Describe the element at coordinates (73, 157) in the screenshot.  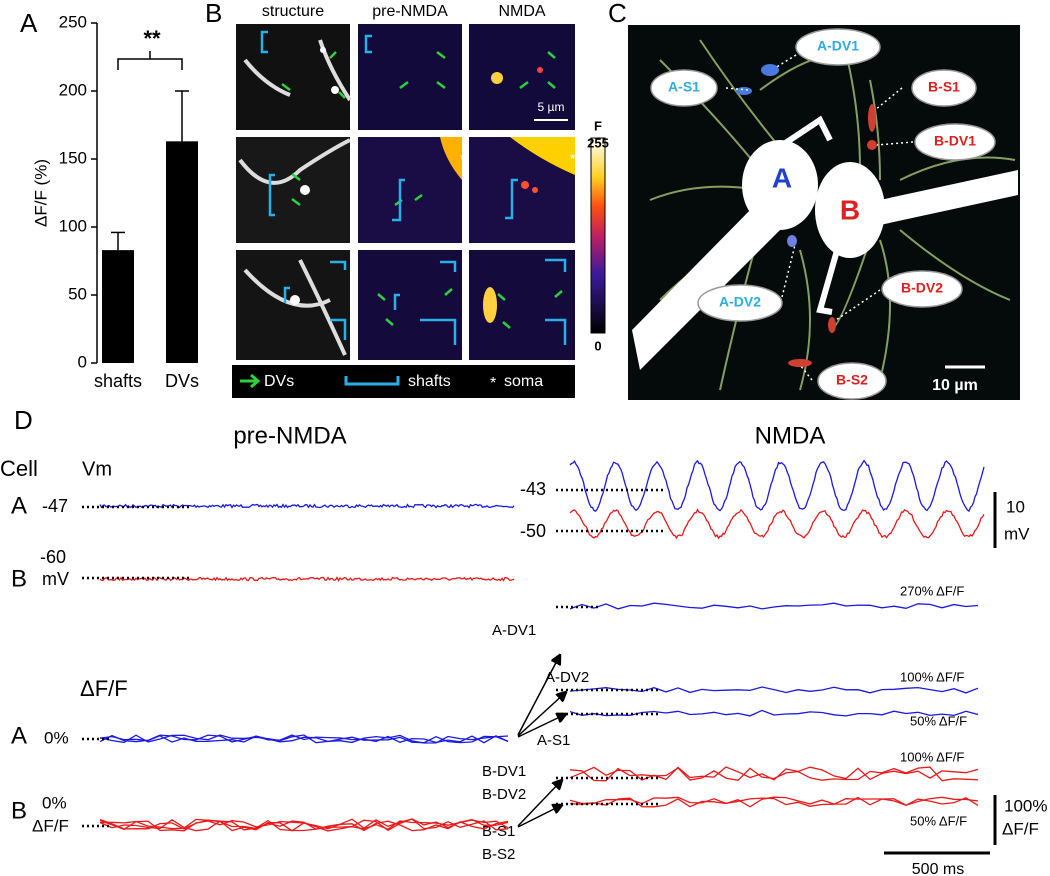
I see `y-tick-label: 150` at that location.